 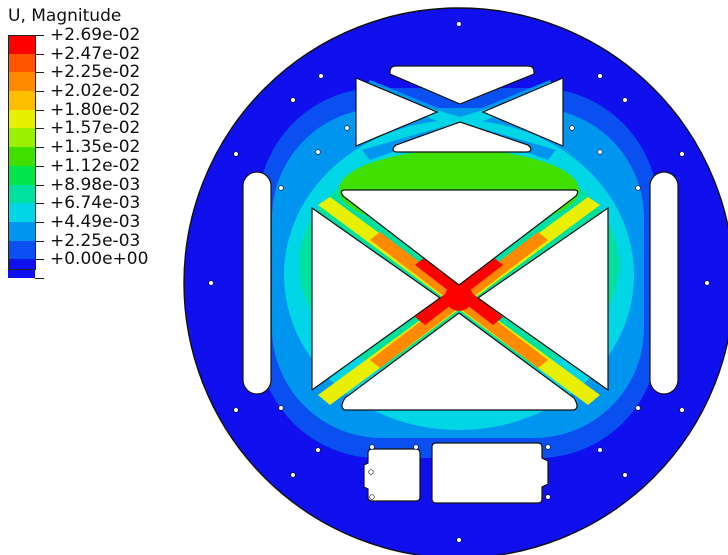 I want to click on legend-label: +4.49e-03, so click(x=95, y=221).